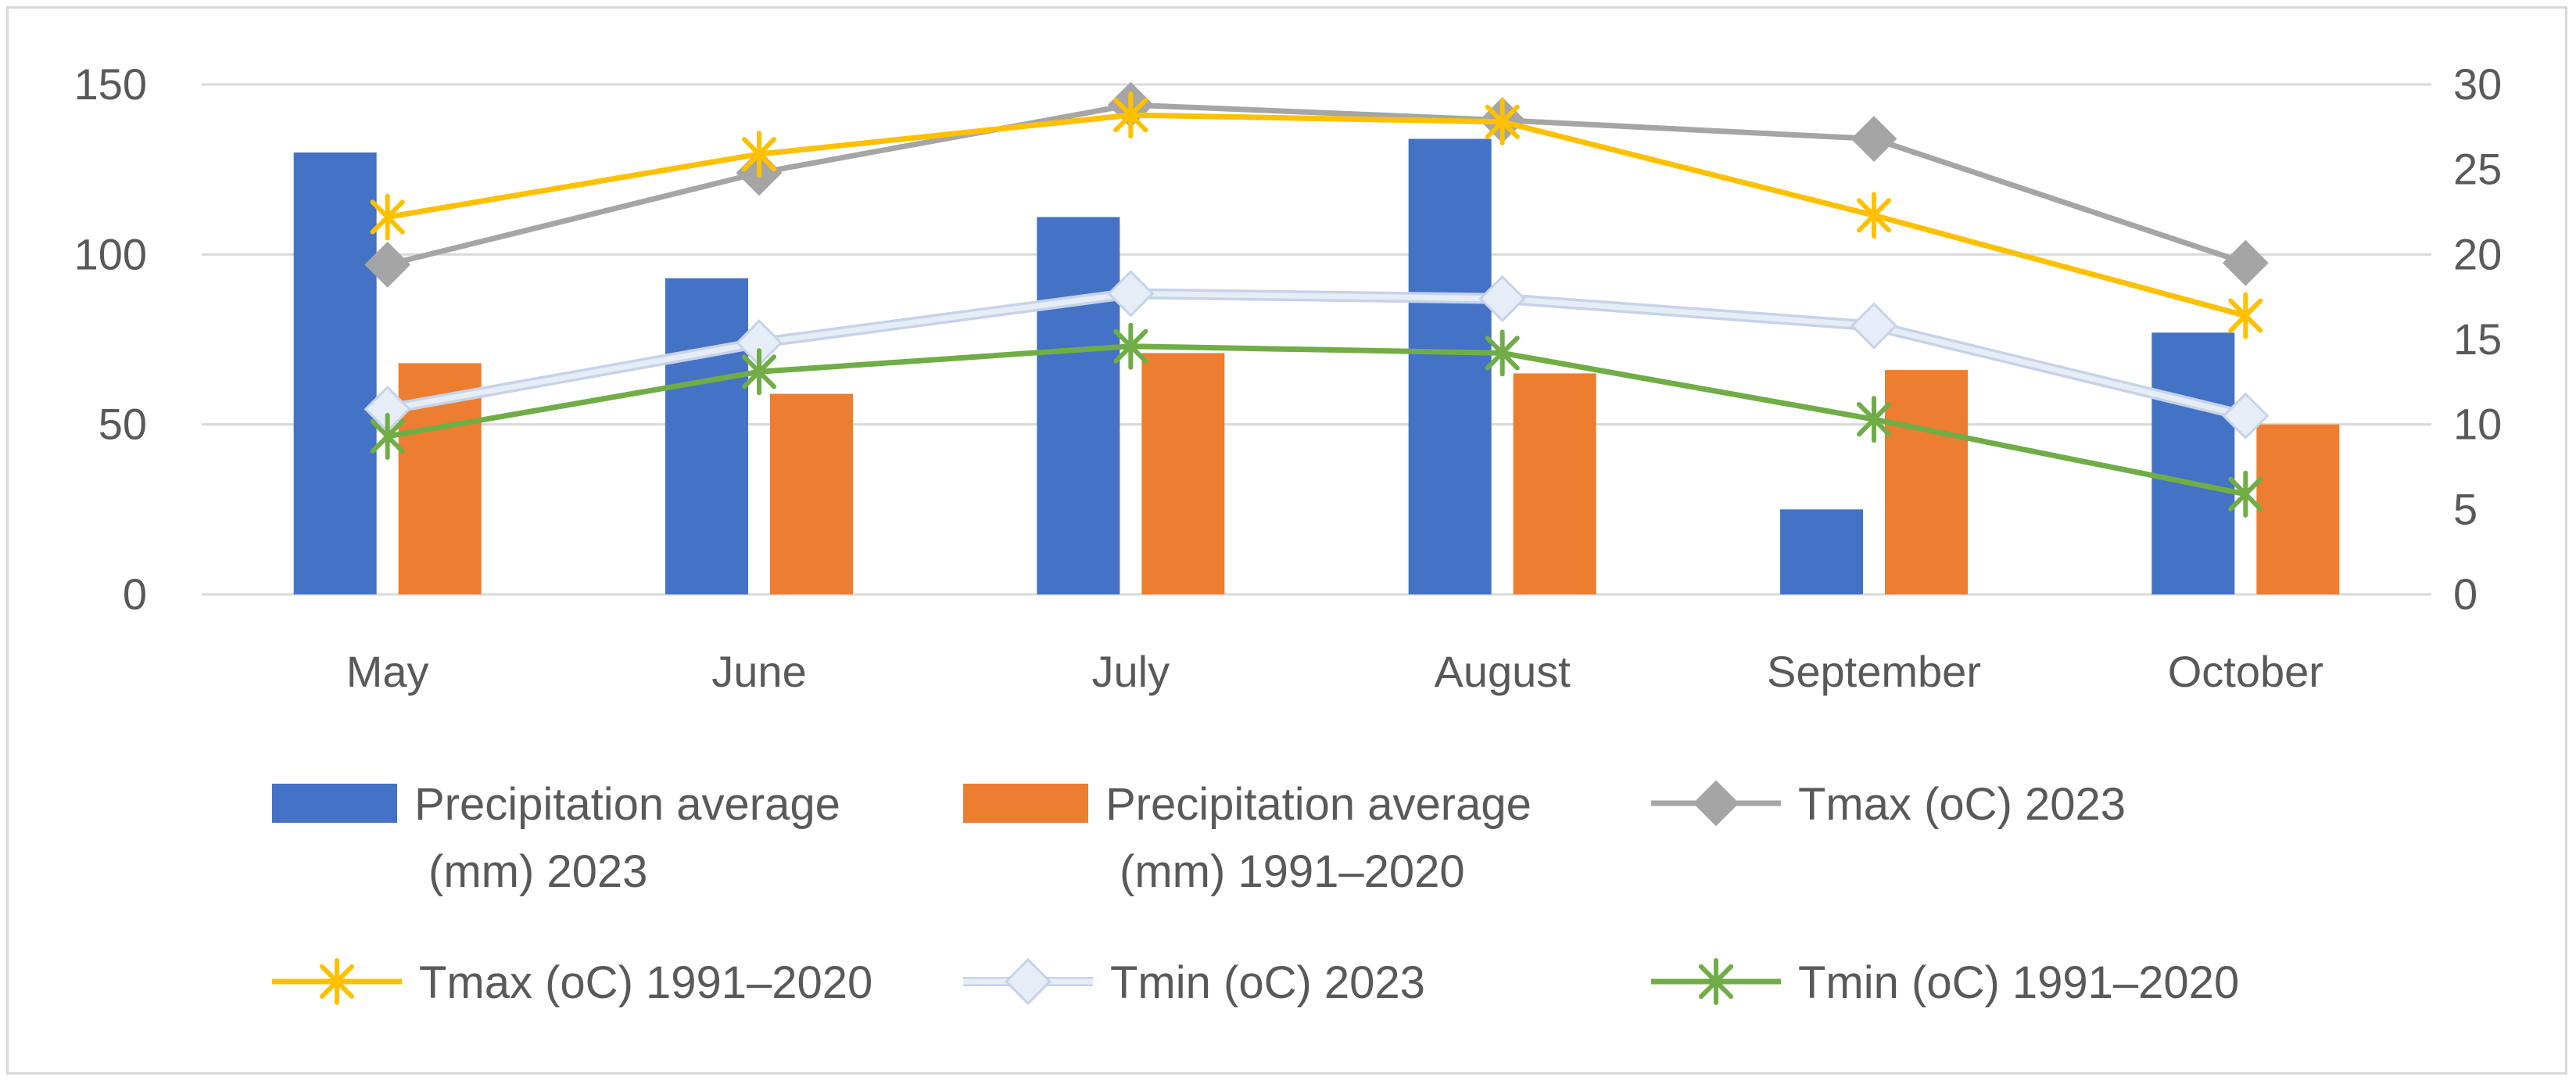  I want to click on right-tick-label: 5, so click(2465, 508).